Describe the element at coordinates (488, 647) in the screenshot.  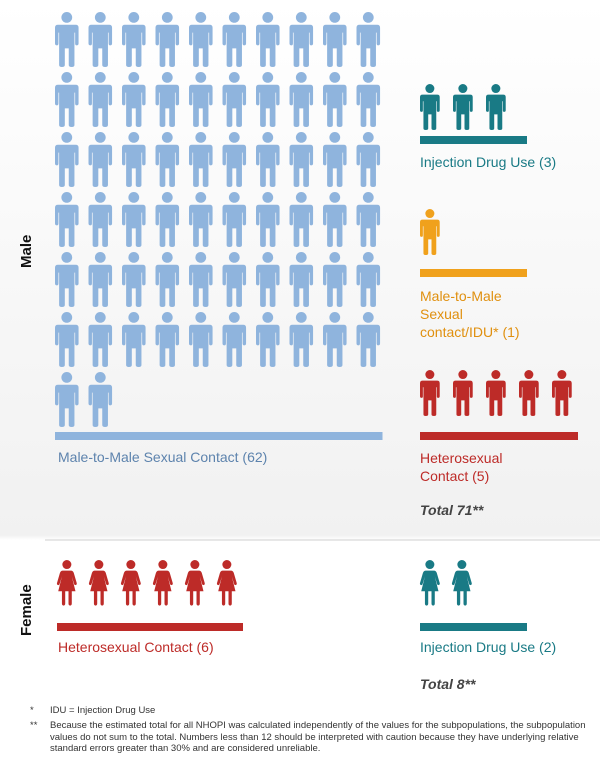
I see `group-label: Injection Drug Use (2)` at that location.